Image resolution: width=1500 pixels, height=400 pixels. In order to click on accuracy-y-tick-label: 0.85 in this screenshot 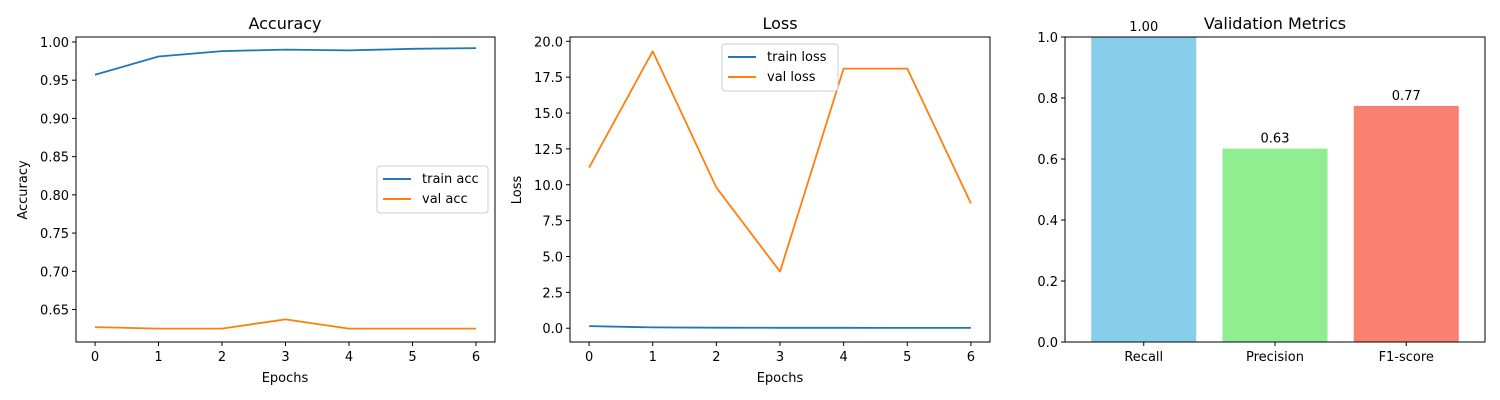, I will do `click(54, 158)`.